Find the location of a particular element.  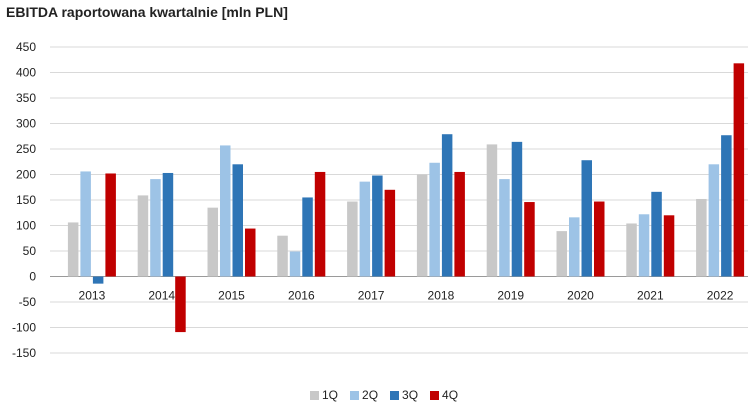

x-tick-label: 2020 is located at coordinates (580, 296).